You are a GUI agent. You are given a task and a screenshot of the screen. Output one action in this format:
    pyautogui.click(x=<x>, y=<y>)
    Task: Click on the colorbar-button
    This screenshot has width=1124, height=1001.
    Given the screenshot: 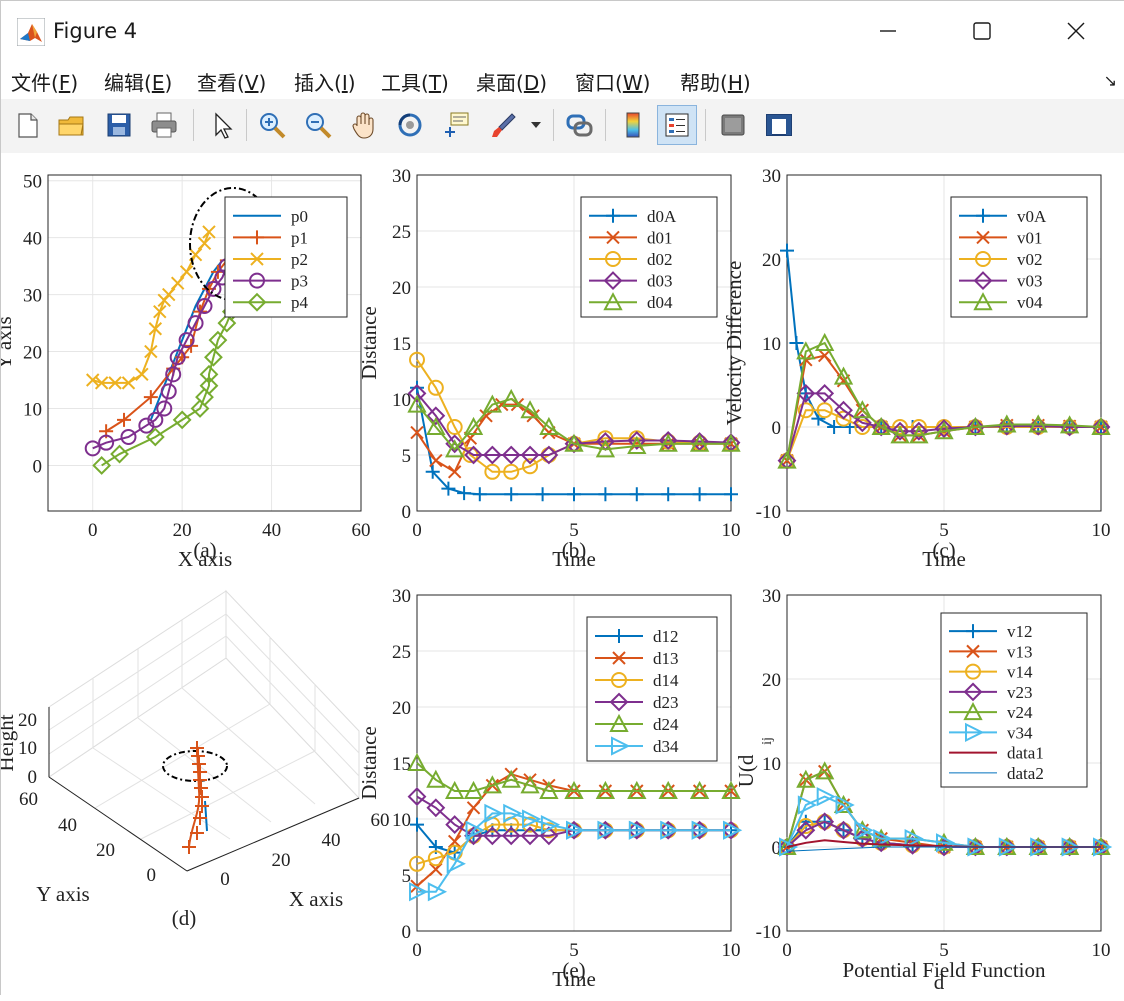 What is the action you would take?
    pyautogui.click(x=633, y=125)
    